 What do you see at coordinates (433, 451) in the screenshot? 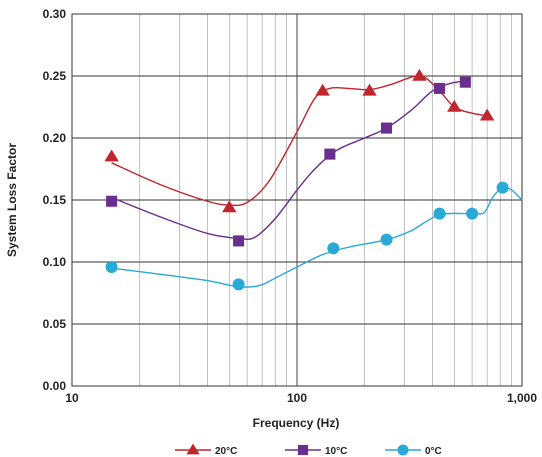
I see `legend-label: 0°C` at bounding box center [433, 451].